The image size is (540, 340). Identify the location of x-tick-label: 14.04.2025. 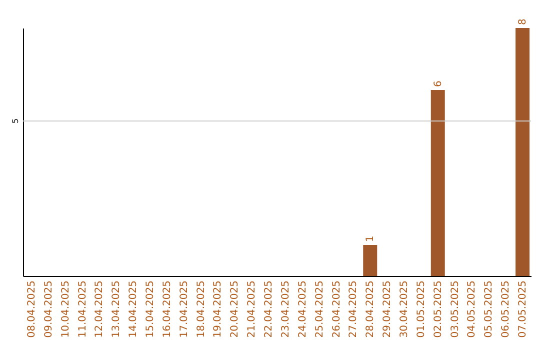
(134, 309).